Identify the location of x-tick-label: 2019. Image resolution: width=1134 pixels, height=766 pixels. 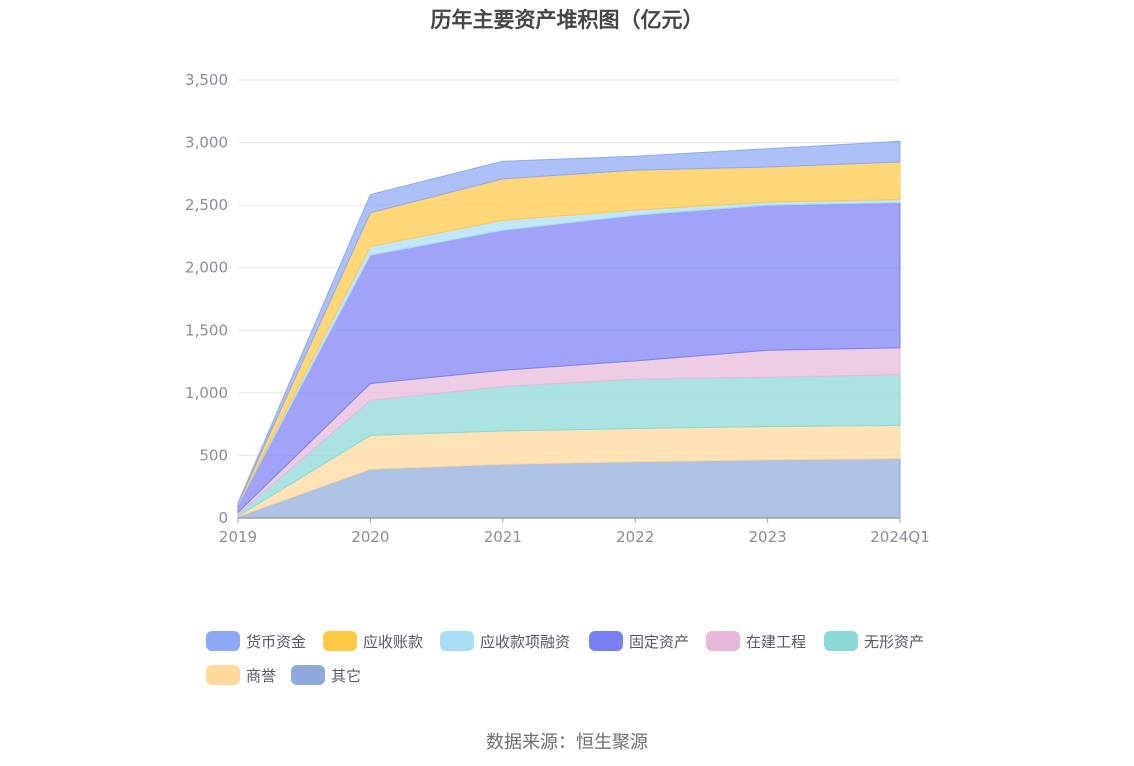
(238, 537).